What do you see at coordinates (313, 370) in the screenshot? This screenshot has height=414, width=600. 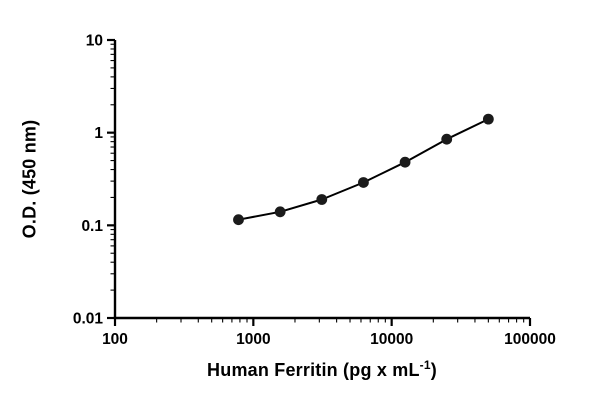 I see `x-axis-title-main: Human Ferritin (pg x mL` at bounding box center [313, 370].